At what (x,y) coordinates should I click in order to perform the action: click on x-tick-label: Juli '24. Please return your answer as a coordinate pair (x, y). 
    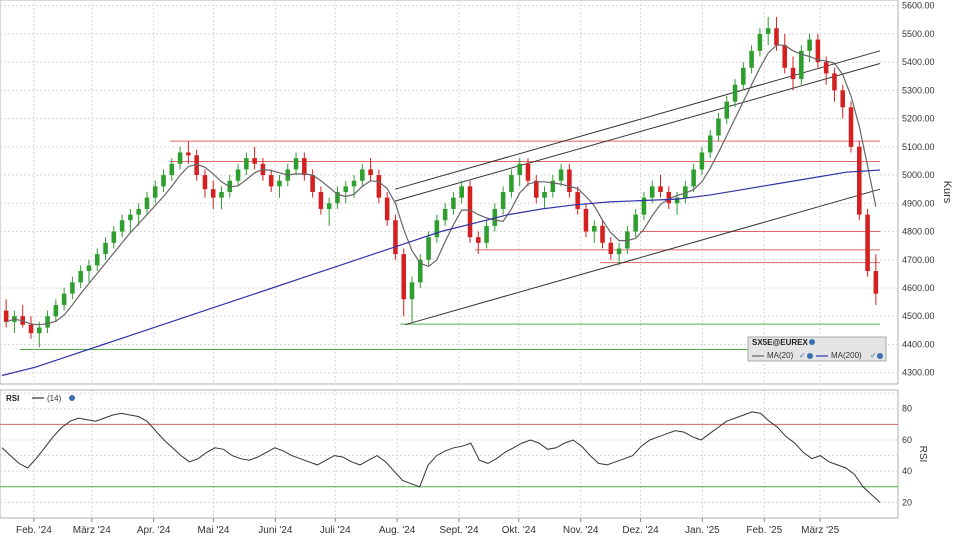
    Looking at the image, I should click on (335, 530).